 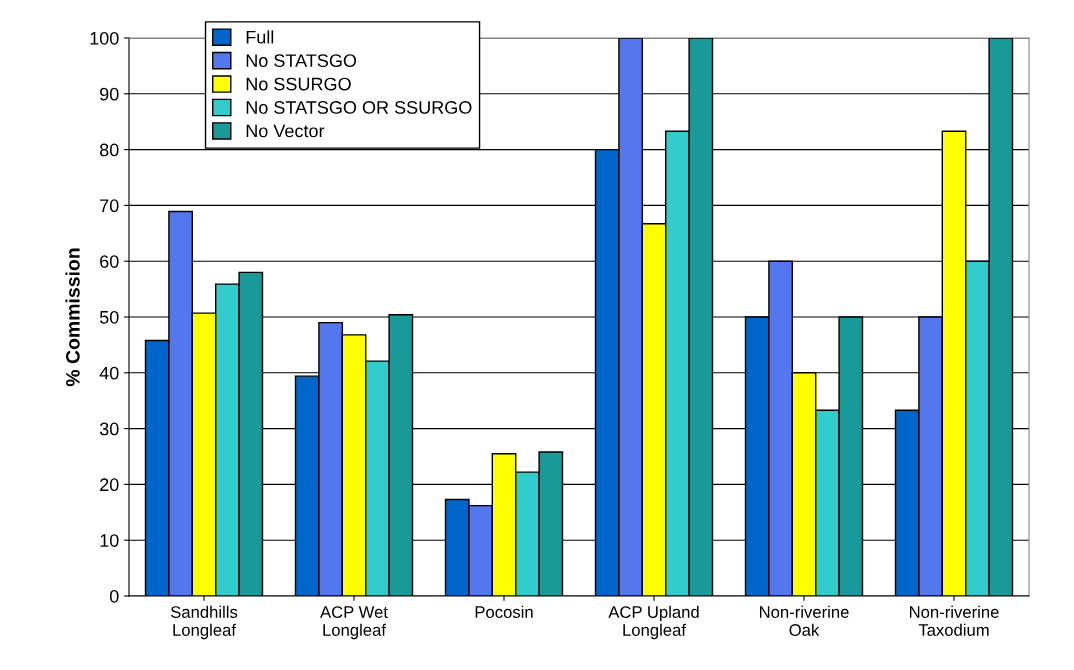 What do you see at coordinates (298, 84) in the screenshot?
I see `legend-label: No SSURGO` at bounding box center [298, 84].